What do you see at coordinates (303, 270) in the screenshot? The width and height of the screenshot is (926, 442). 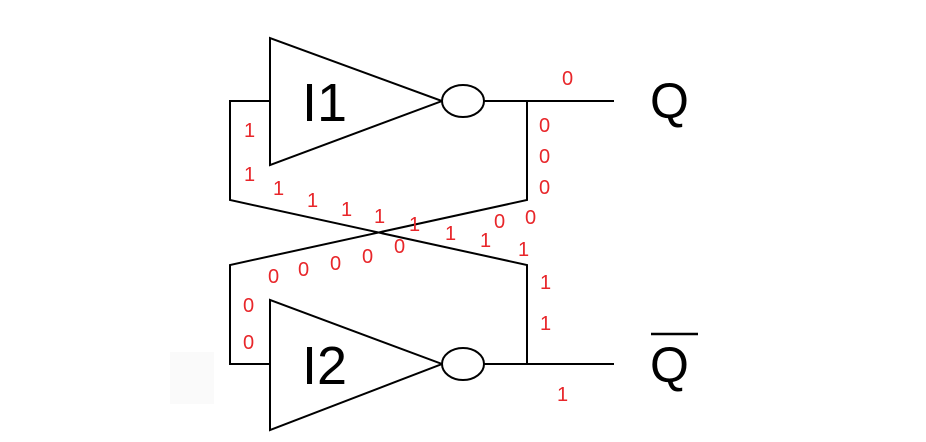 I see `bit-cross-to-i2-2: 0` at bounding box center [303, 270].